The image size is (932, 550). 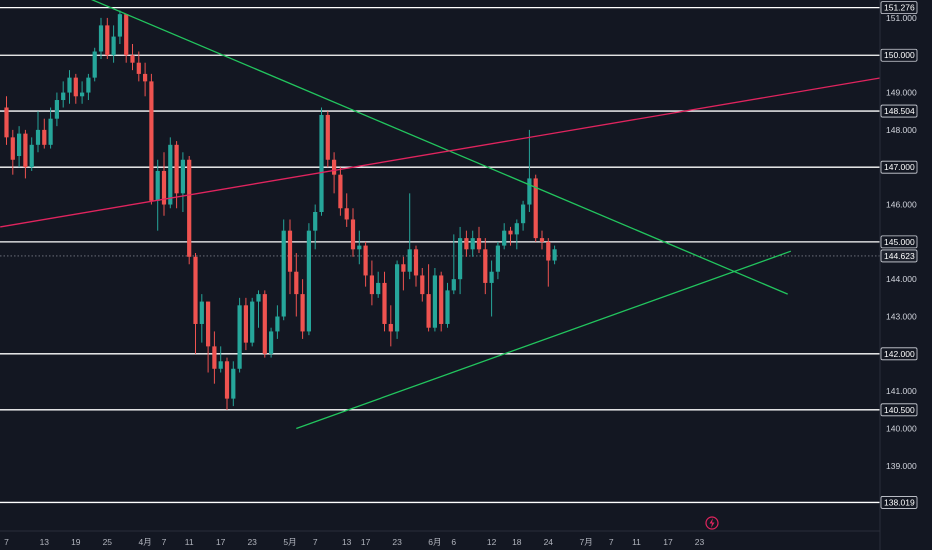 What do you see at coordinates (899, 502) in the screenshot?
I see `price-level-label: 138.019` at bounding box center [899, 502].